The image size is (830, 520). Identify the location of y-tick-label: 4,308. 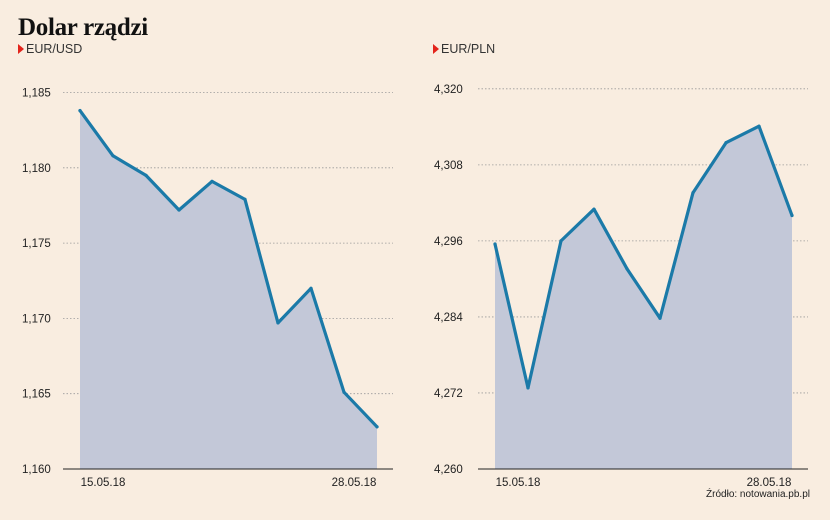
(448, 166).